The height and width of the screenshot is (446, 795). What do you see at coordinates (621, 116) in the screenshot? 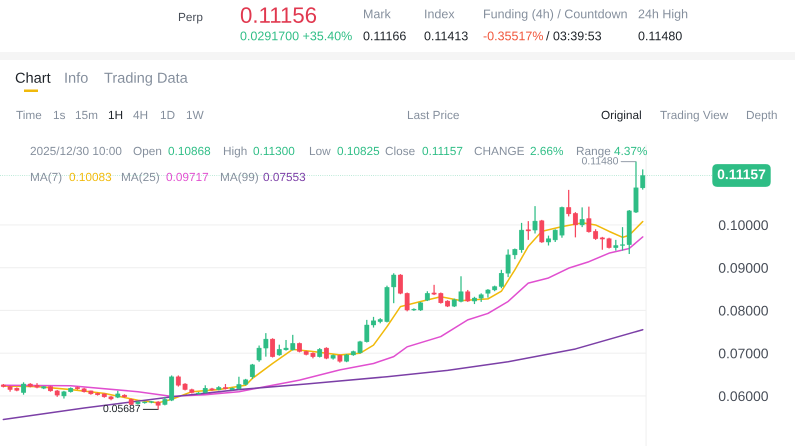
I see `text: Original` at bounding box center [621, 116].